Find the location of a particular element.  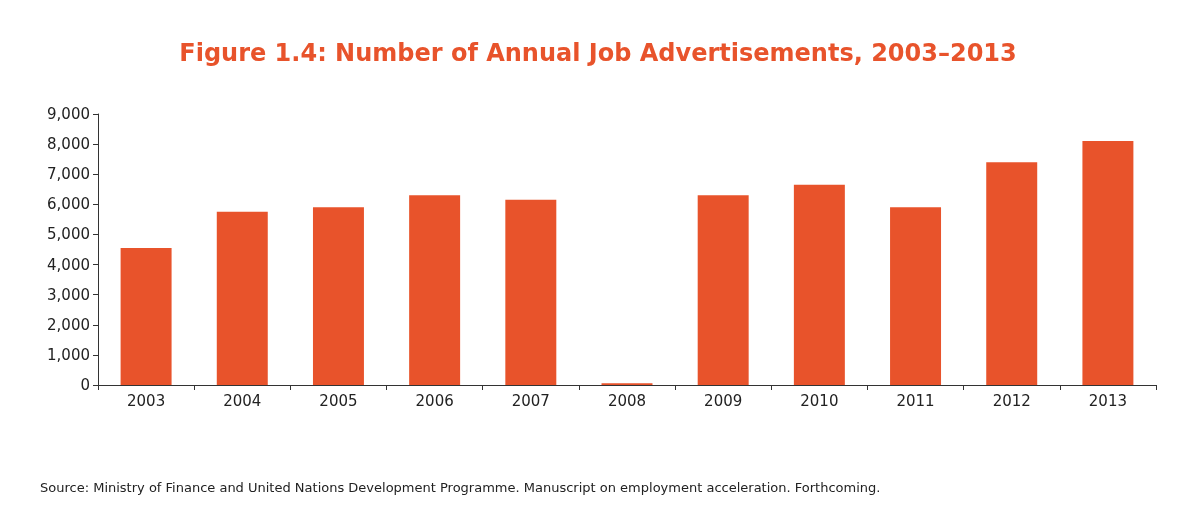

x-tick-label: 2007 is located at coordinates (530, 400).